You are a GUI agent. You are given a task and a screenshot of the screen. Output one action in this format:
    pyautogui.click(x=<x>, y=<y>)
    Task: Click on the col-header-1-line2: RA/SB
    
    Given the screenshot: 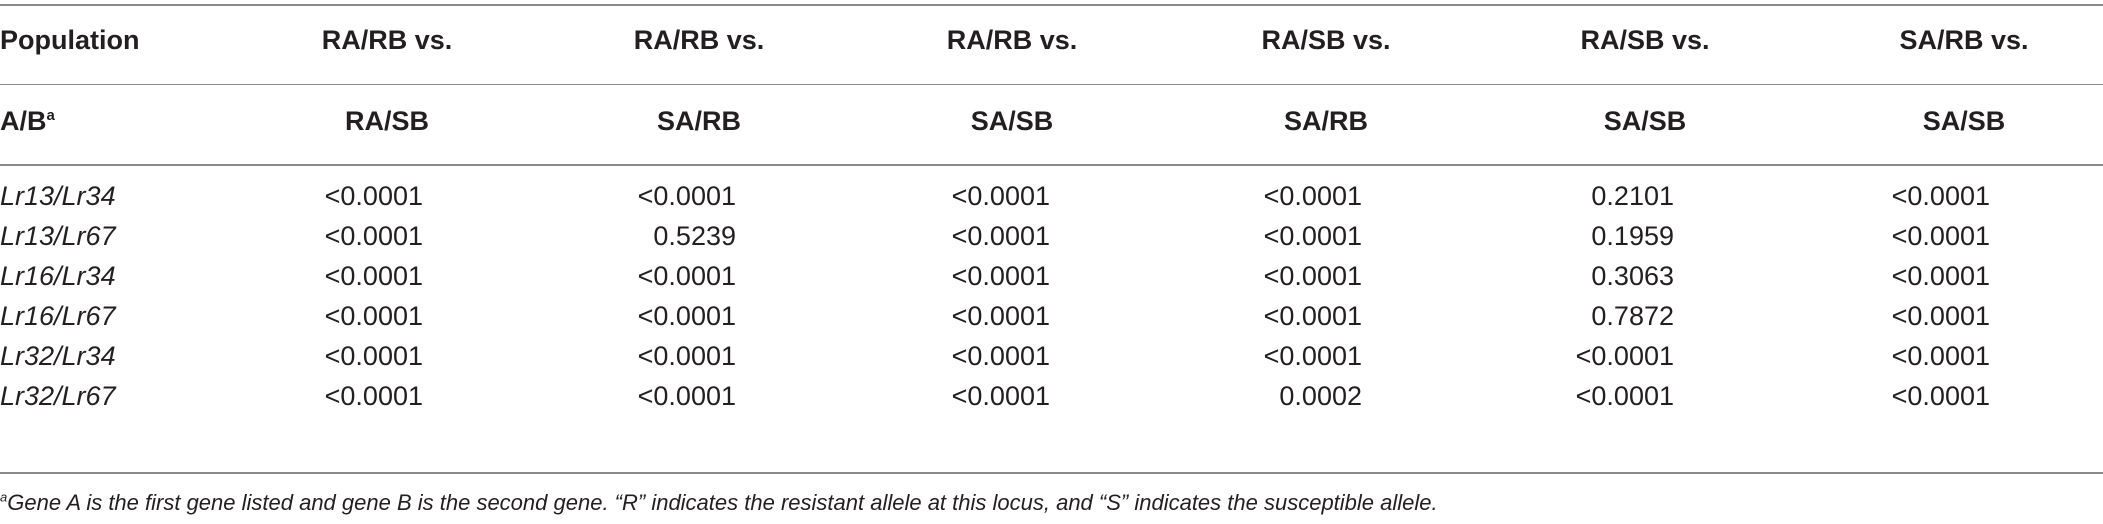 What is the action you would take?
    pyautogui.click(x=387, y=121)
    